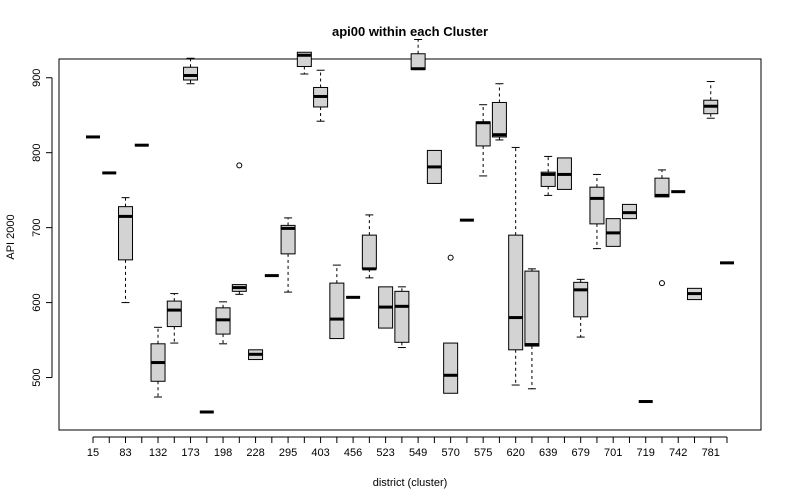 Image resolution: width=792 pixels, height=504 pixels. Describe the element at coordinates (581, 453) in the screenshot. I see `x-tick-label: 679` at that location.